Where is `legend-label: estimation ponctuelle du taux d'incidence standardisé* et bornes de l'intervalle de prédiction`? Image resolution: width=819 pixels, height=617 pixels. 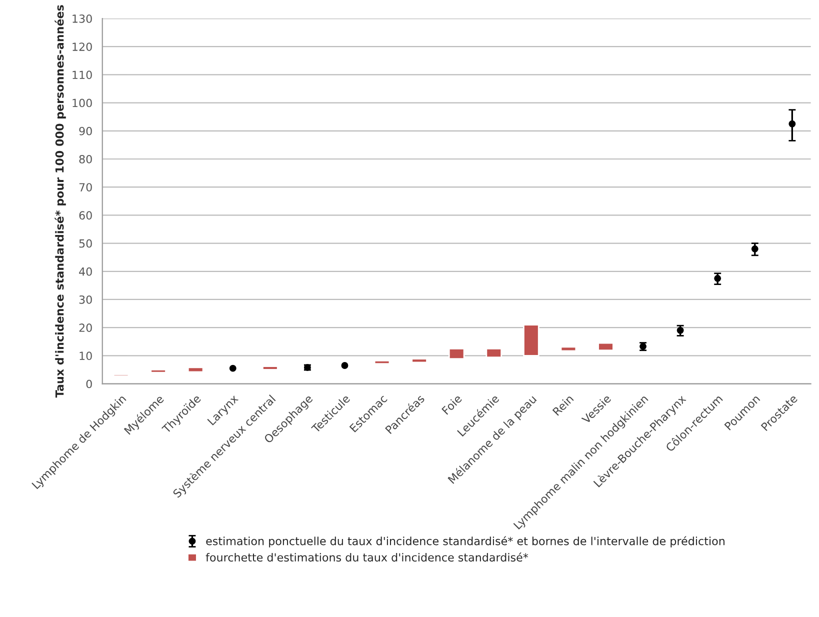
legend-label: estimation ponctuelle du taux d'incidence standardisé* et bornes de l'intervalle de prédiction is located at coordinates (465, 542).